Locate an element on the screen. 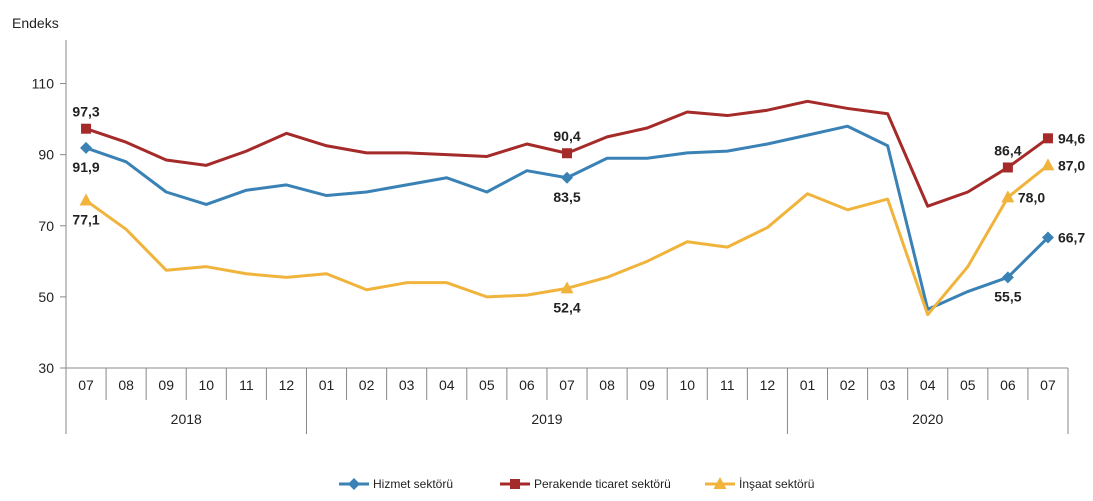  data-label: 97,3 is located at coordinates (85, 112).